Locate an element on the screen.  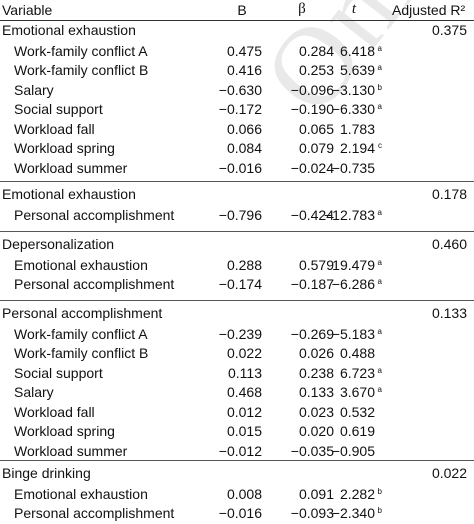
group-adjusted-r2: 0.022 is located at coordinates (449, 473).